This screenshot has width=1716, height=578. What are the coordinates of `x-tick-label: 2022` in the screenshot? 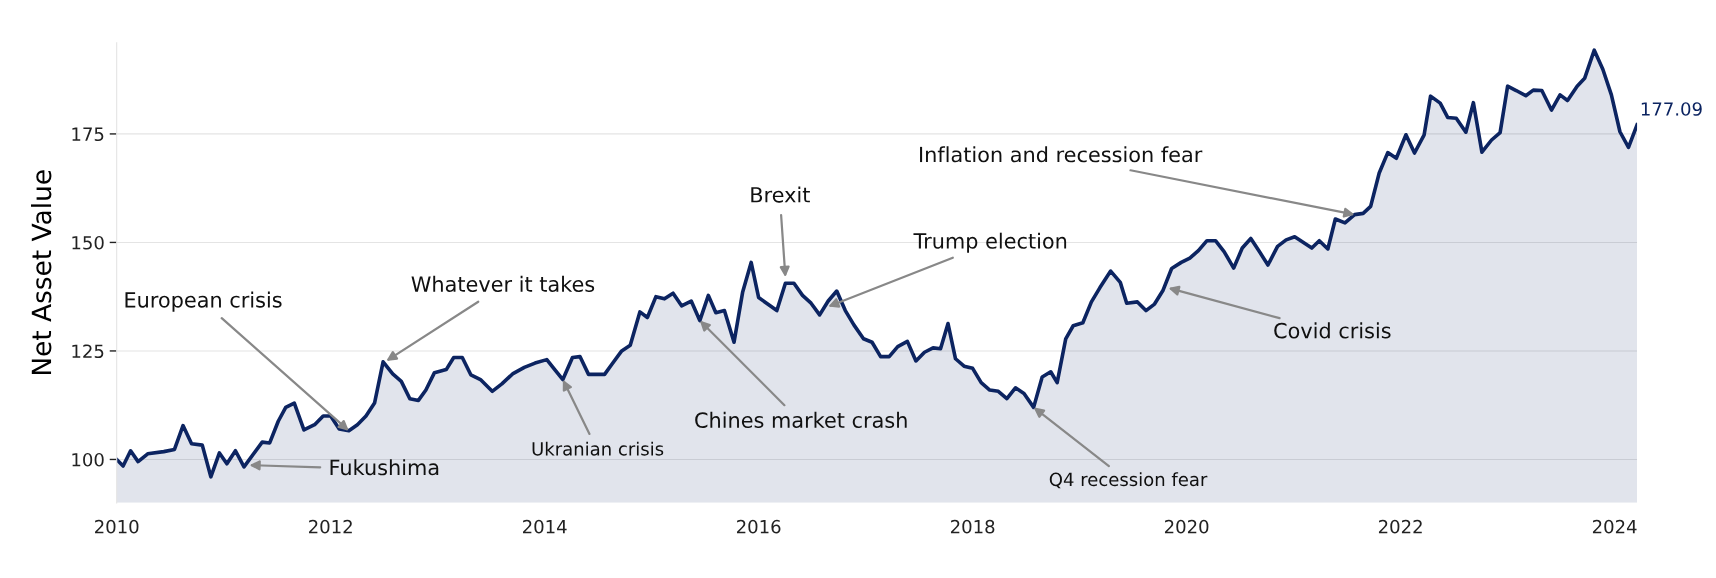 It's located at (1400, 526).